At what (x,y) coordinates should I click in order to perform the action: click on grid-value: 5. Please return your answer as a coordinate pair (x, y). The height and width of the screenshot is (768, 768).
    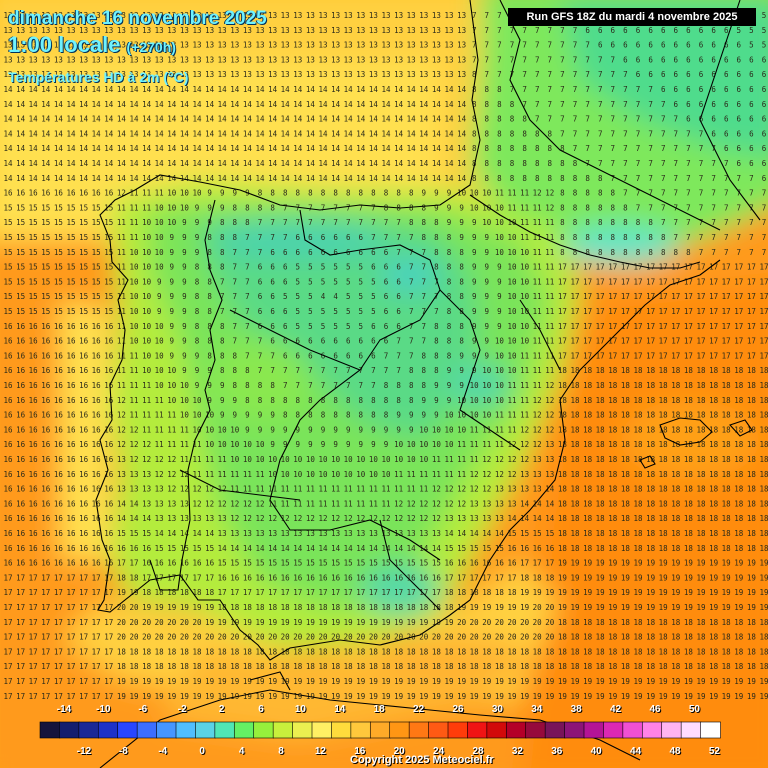
    Looking at the image, I should click on (764, 15).